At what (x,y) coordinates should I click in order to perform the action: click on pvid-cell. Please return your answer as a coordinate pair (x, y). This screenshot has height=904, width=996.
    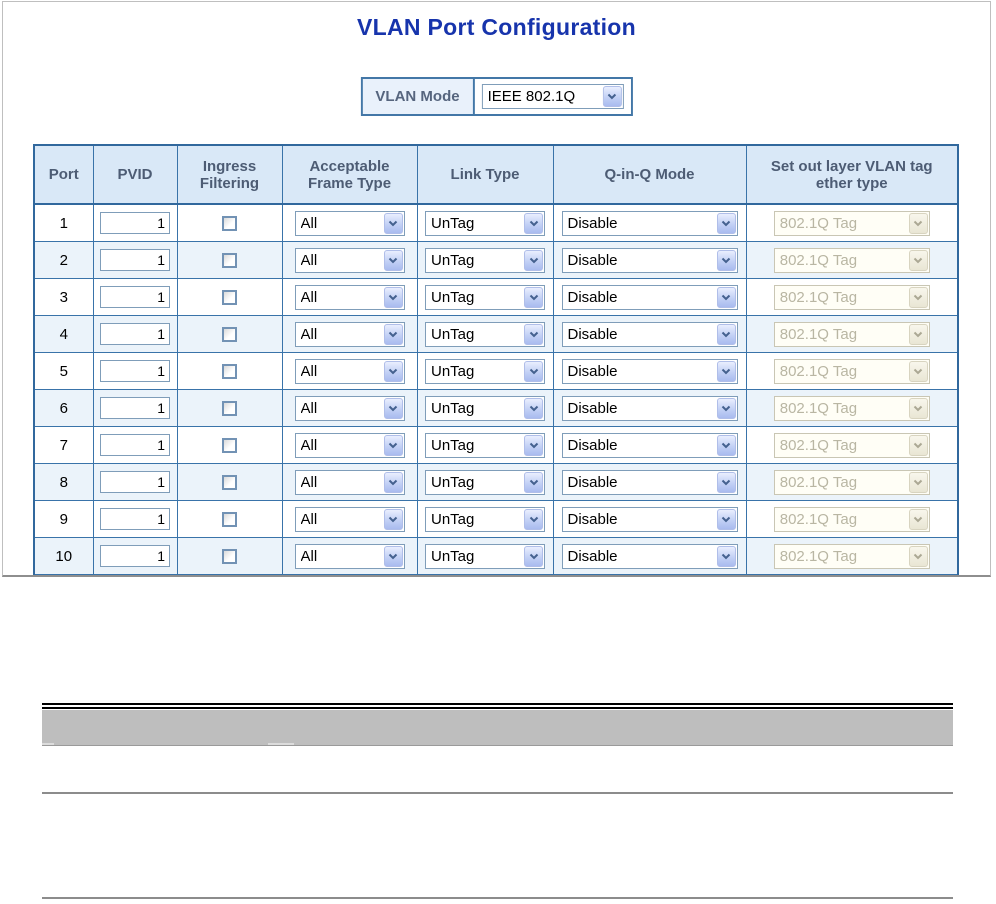
    Looking at the image, I should click on (135, 519).